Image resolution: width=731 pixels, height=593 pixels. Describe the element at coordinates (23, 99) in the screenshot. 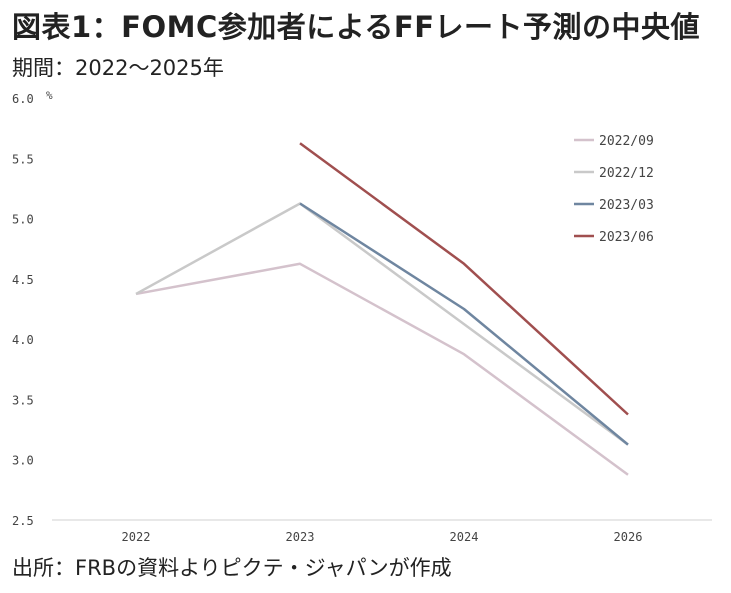

I see `y-tick-label: 6.0` at that location.